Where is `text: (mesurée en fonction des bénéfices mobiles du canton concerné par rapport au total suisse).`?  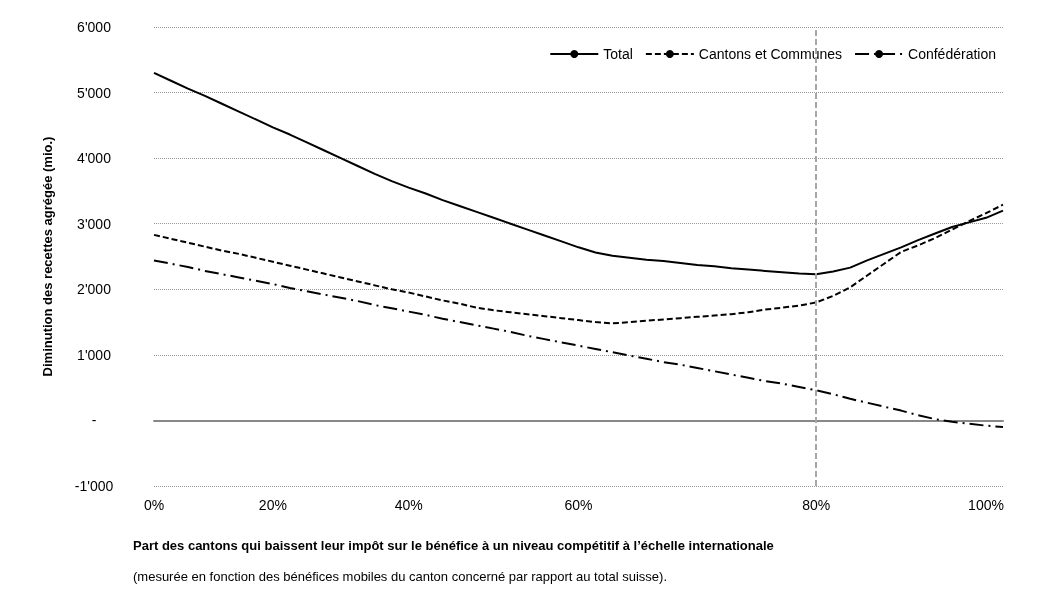
text: (mesurée en fonction des bénéfices mobiles du canton concerné par rapport au total suisse). is located at coordinates (400, 576).